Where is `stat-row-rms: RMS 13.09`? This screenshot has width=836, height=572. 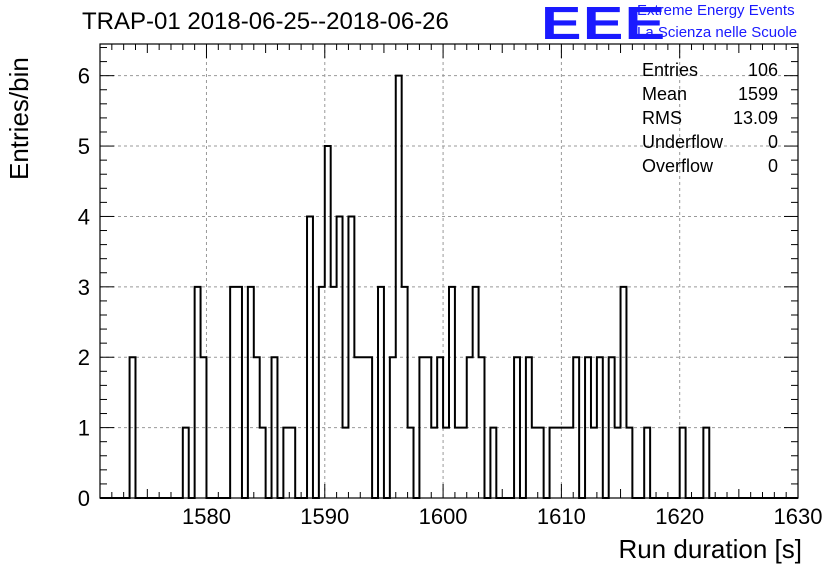
stat-row-rms: RMS 13.09 is located at coordinates (710, 118).